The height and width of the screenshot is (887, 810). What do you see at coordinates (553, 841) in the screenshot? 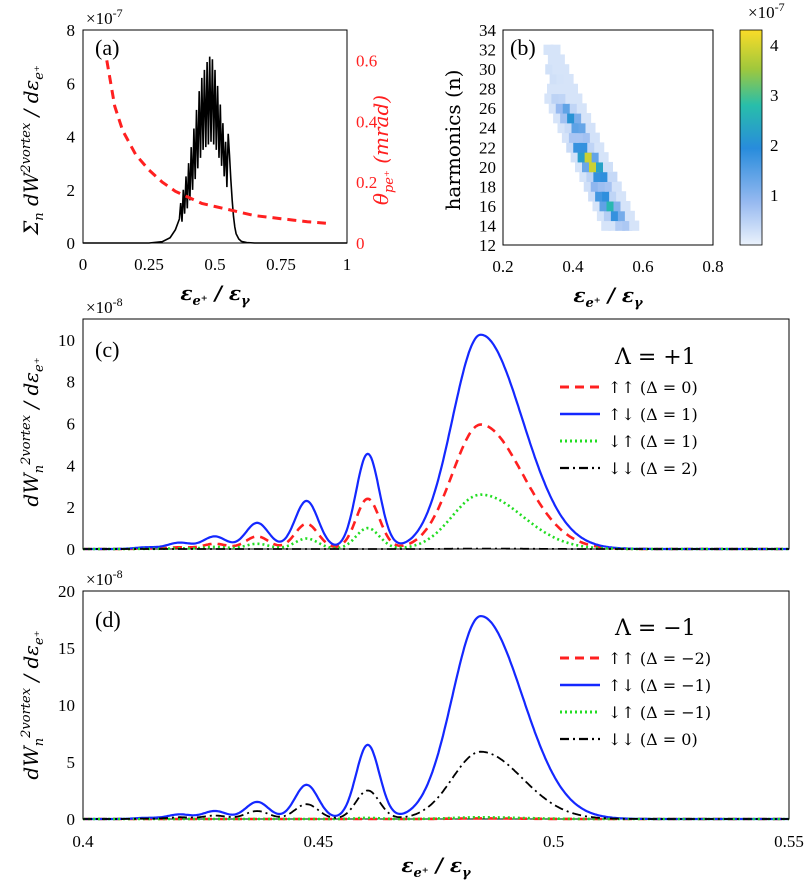
I see `d-x-tick-2: 0.5` at bounding box center [553, 841].